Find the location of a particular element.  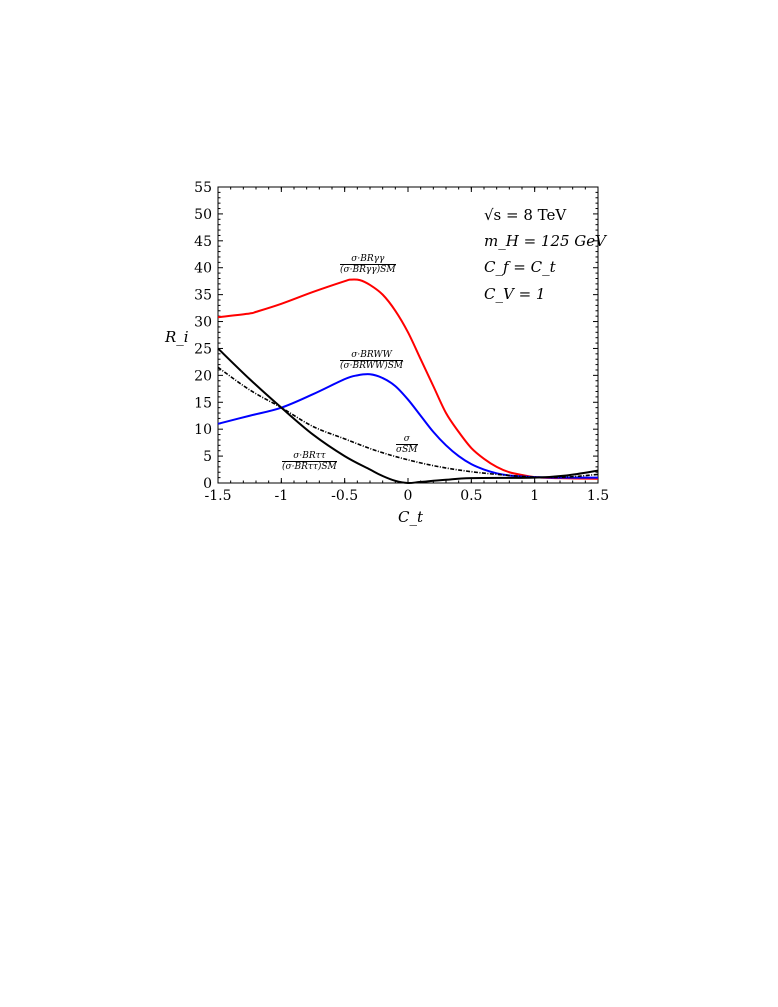

y-tick-label: 0 is located at coordinates (207, 484).